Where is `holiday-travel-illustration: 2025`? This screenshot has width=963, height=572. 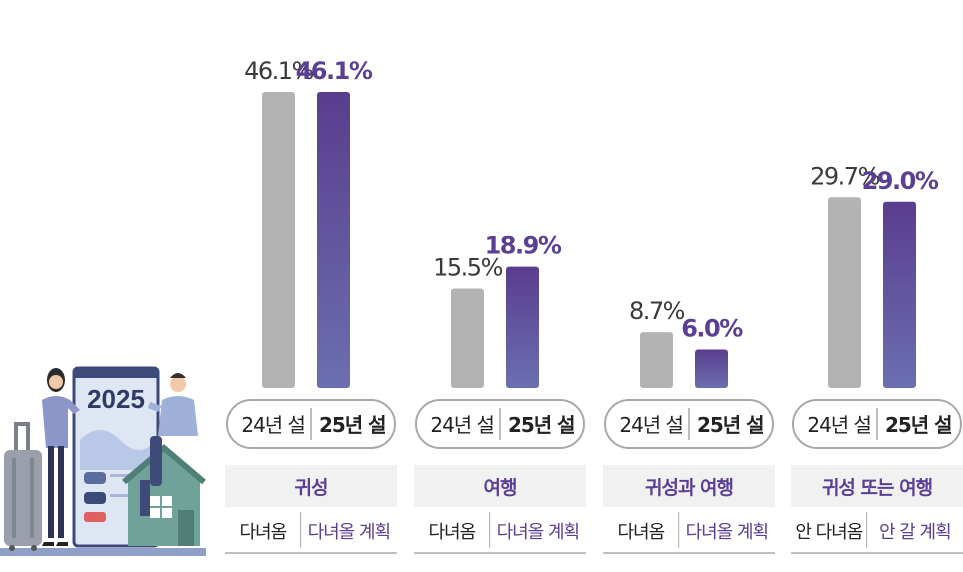
holiday-travel-illustration: 2025 is located at coordinates (103, 461).